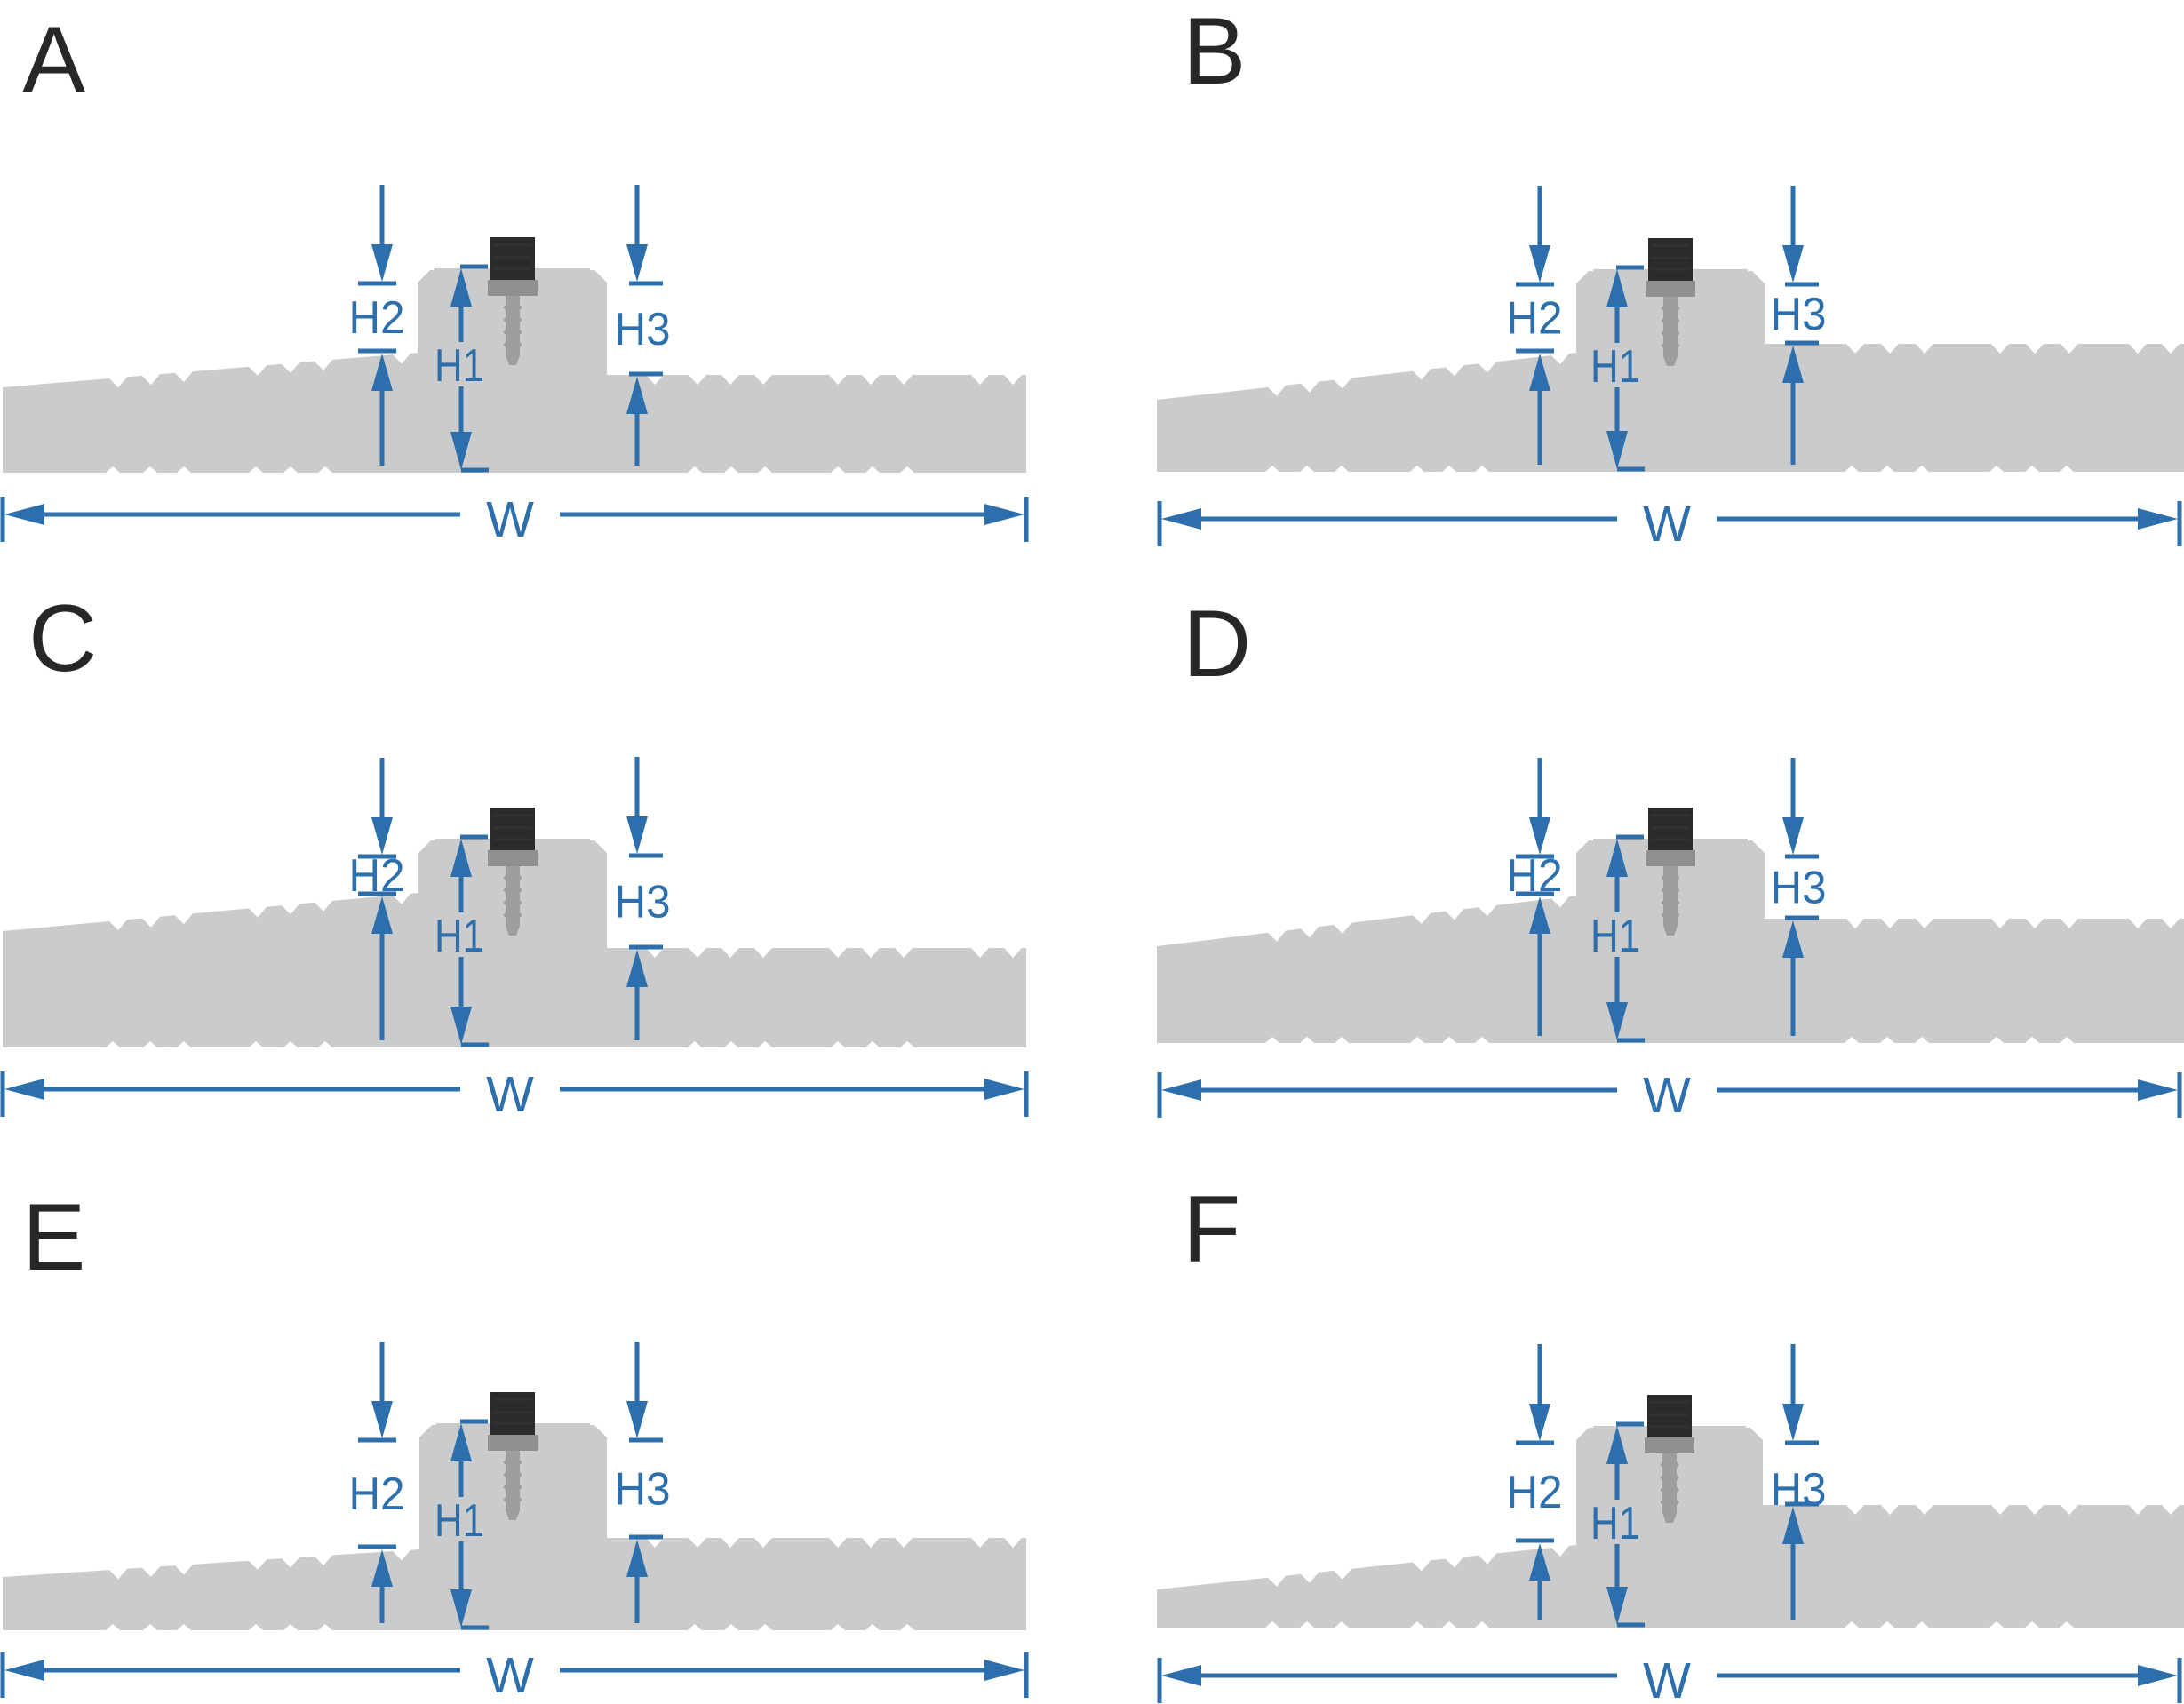  Describe the element at coordinates (1215, 52) in the screenshot. I see `svg-text: B` at that location.